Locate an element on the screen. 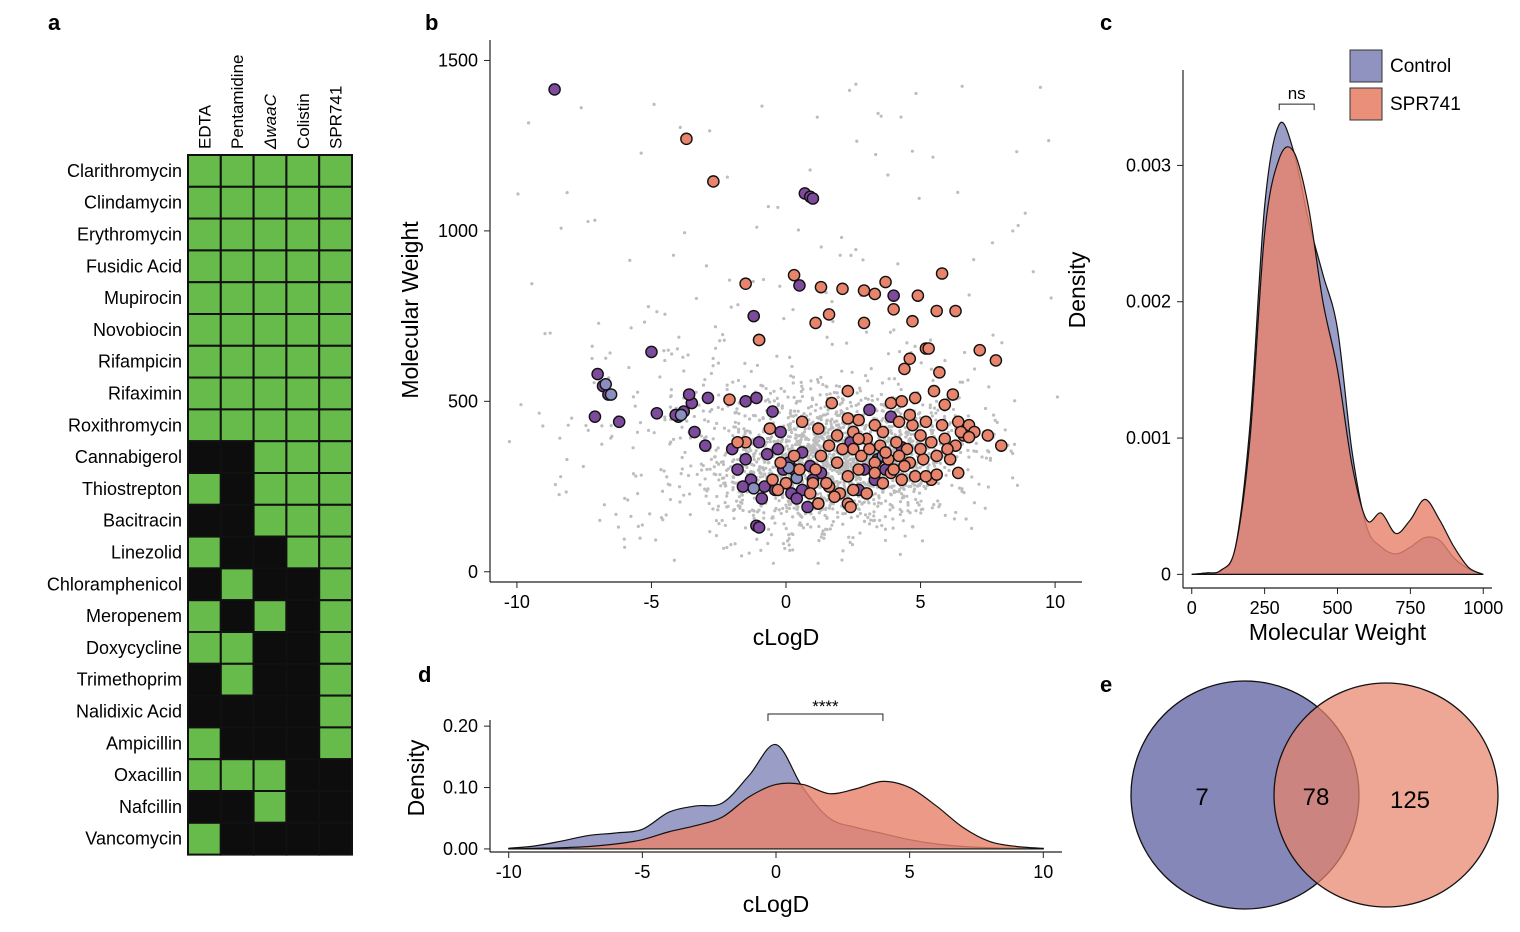 This screenshot has width=1520, height=932. x-tick-label: -5 is located at coordinates (642, 872).